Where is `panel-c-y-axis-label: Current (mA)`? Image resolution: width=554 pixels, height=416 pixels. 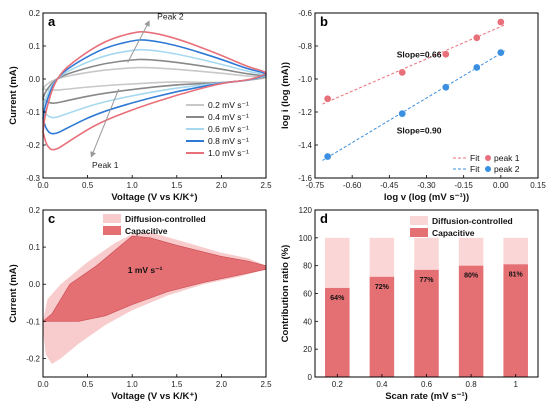 panel-c-y-axis-label: Current (mA) is located at coordinates (13, 293).